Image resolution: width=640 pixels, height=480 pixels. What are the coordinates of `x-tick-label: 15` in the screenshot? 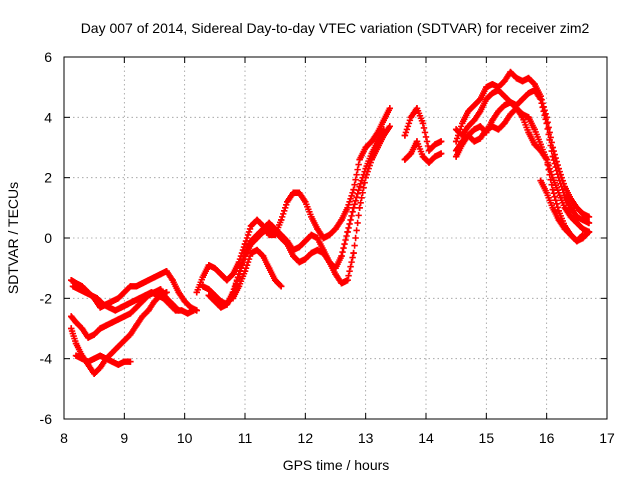 It's located at (487, 438).